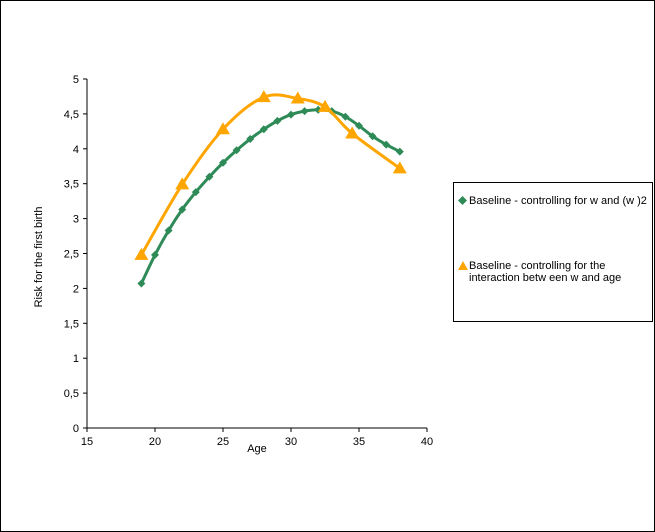 The height and width of the screenshot is (532, 655). Describe the element at coordinates (257, 449) in the screenshot. I see `x-axis-title: Age` at that location.